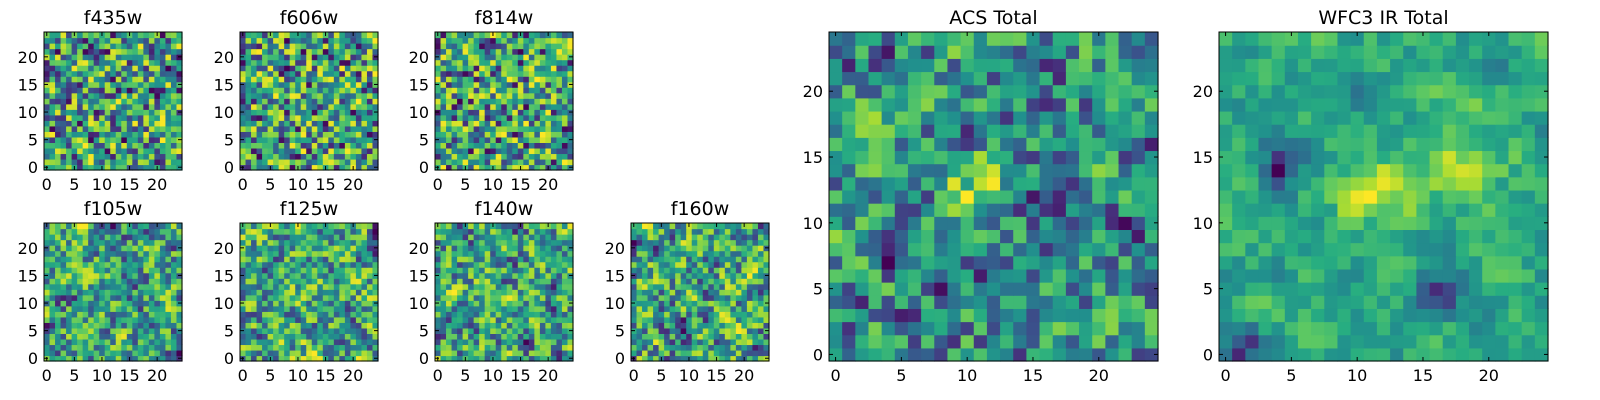 This screenshot has width=1600, height=400. I want to click on y-tick-label: 0, so click(229, 358).